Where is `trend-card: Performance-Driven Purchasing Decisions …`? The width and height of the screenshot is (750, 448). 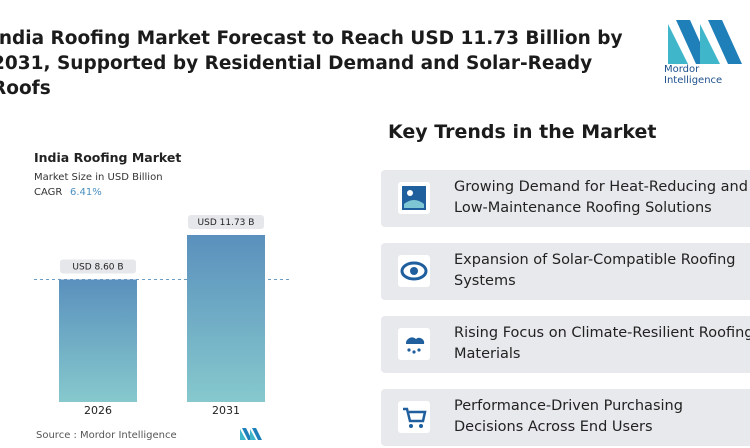 trend-card: Performance-Driven Purchasing Decisions … is located at coordinates (565, 417).